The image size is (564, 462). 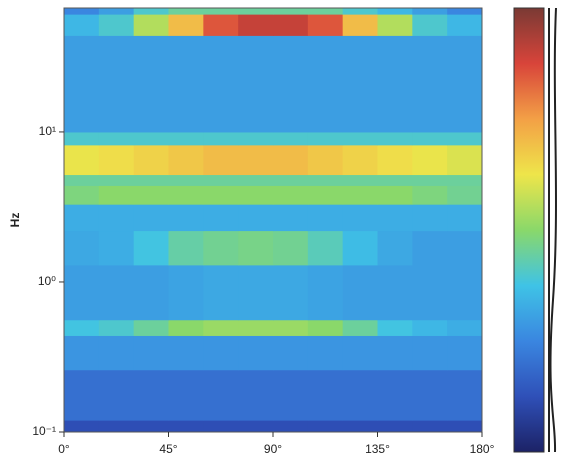 What do you see at coordinates (168, 449) in the screenshot?
I see `x-tick-label: 45°` at bounding box center [168, 449].